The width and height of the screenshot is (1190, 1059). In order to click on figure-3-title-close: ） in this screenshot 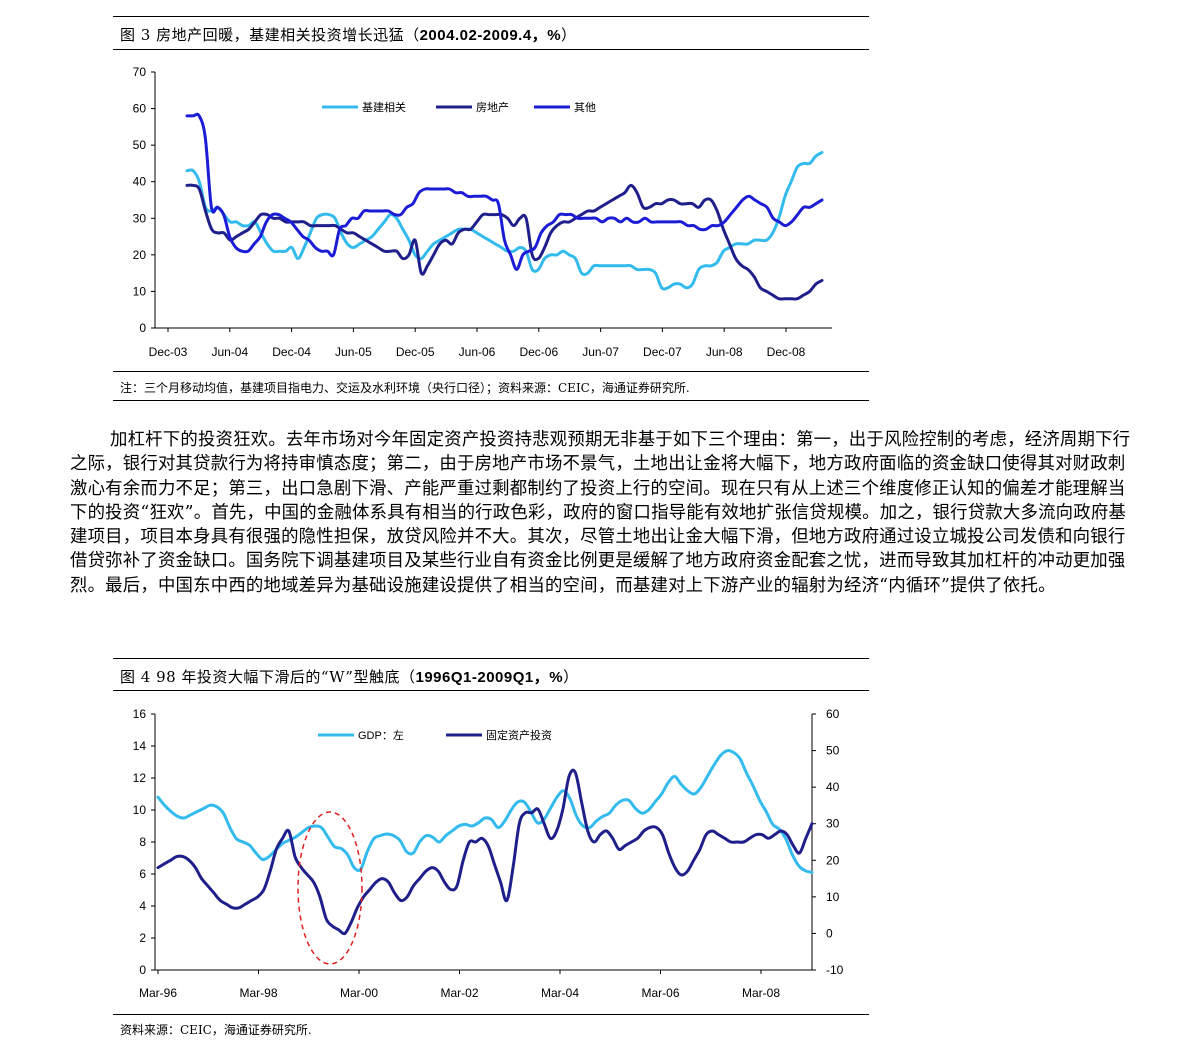, I will do `click(569, 35)`.